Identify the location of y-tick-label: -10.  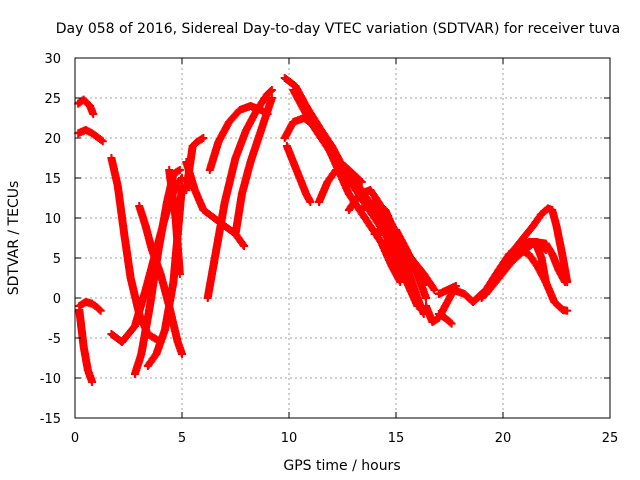
(50, 379).